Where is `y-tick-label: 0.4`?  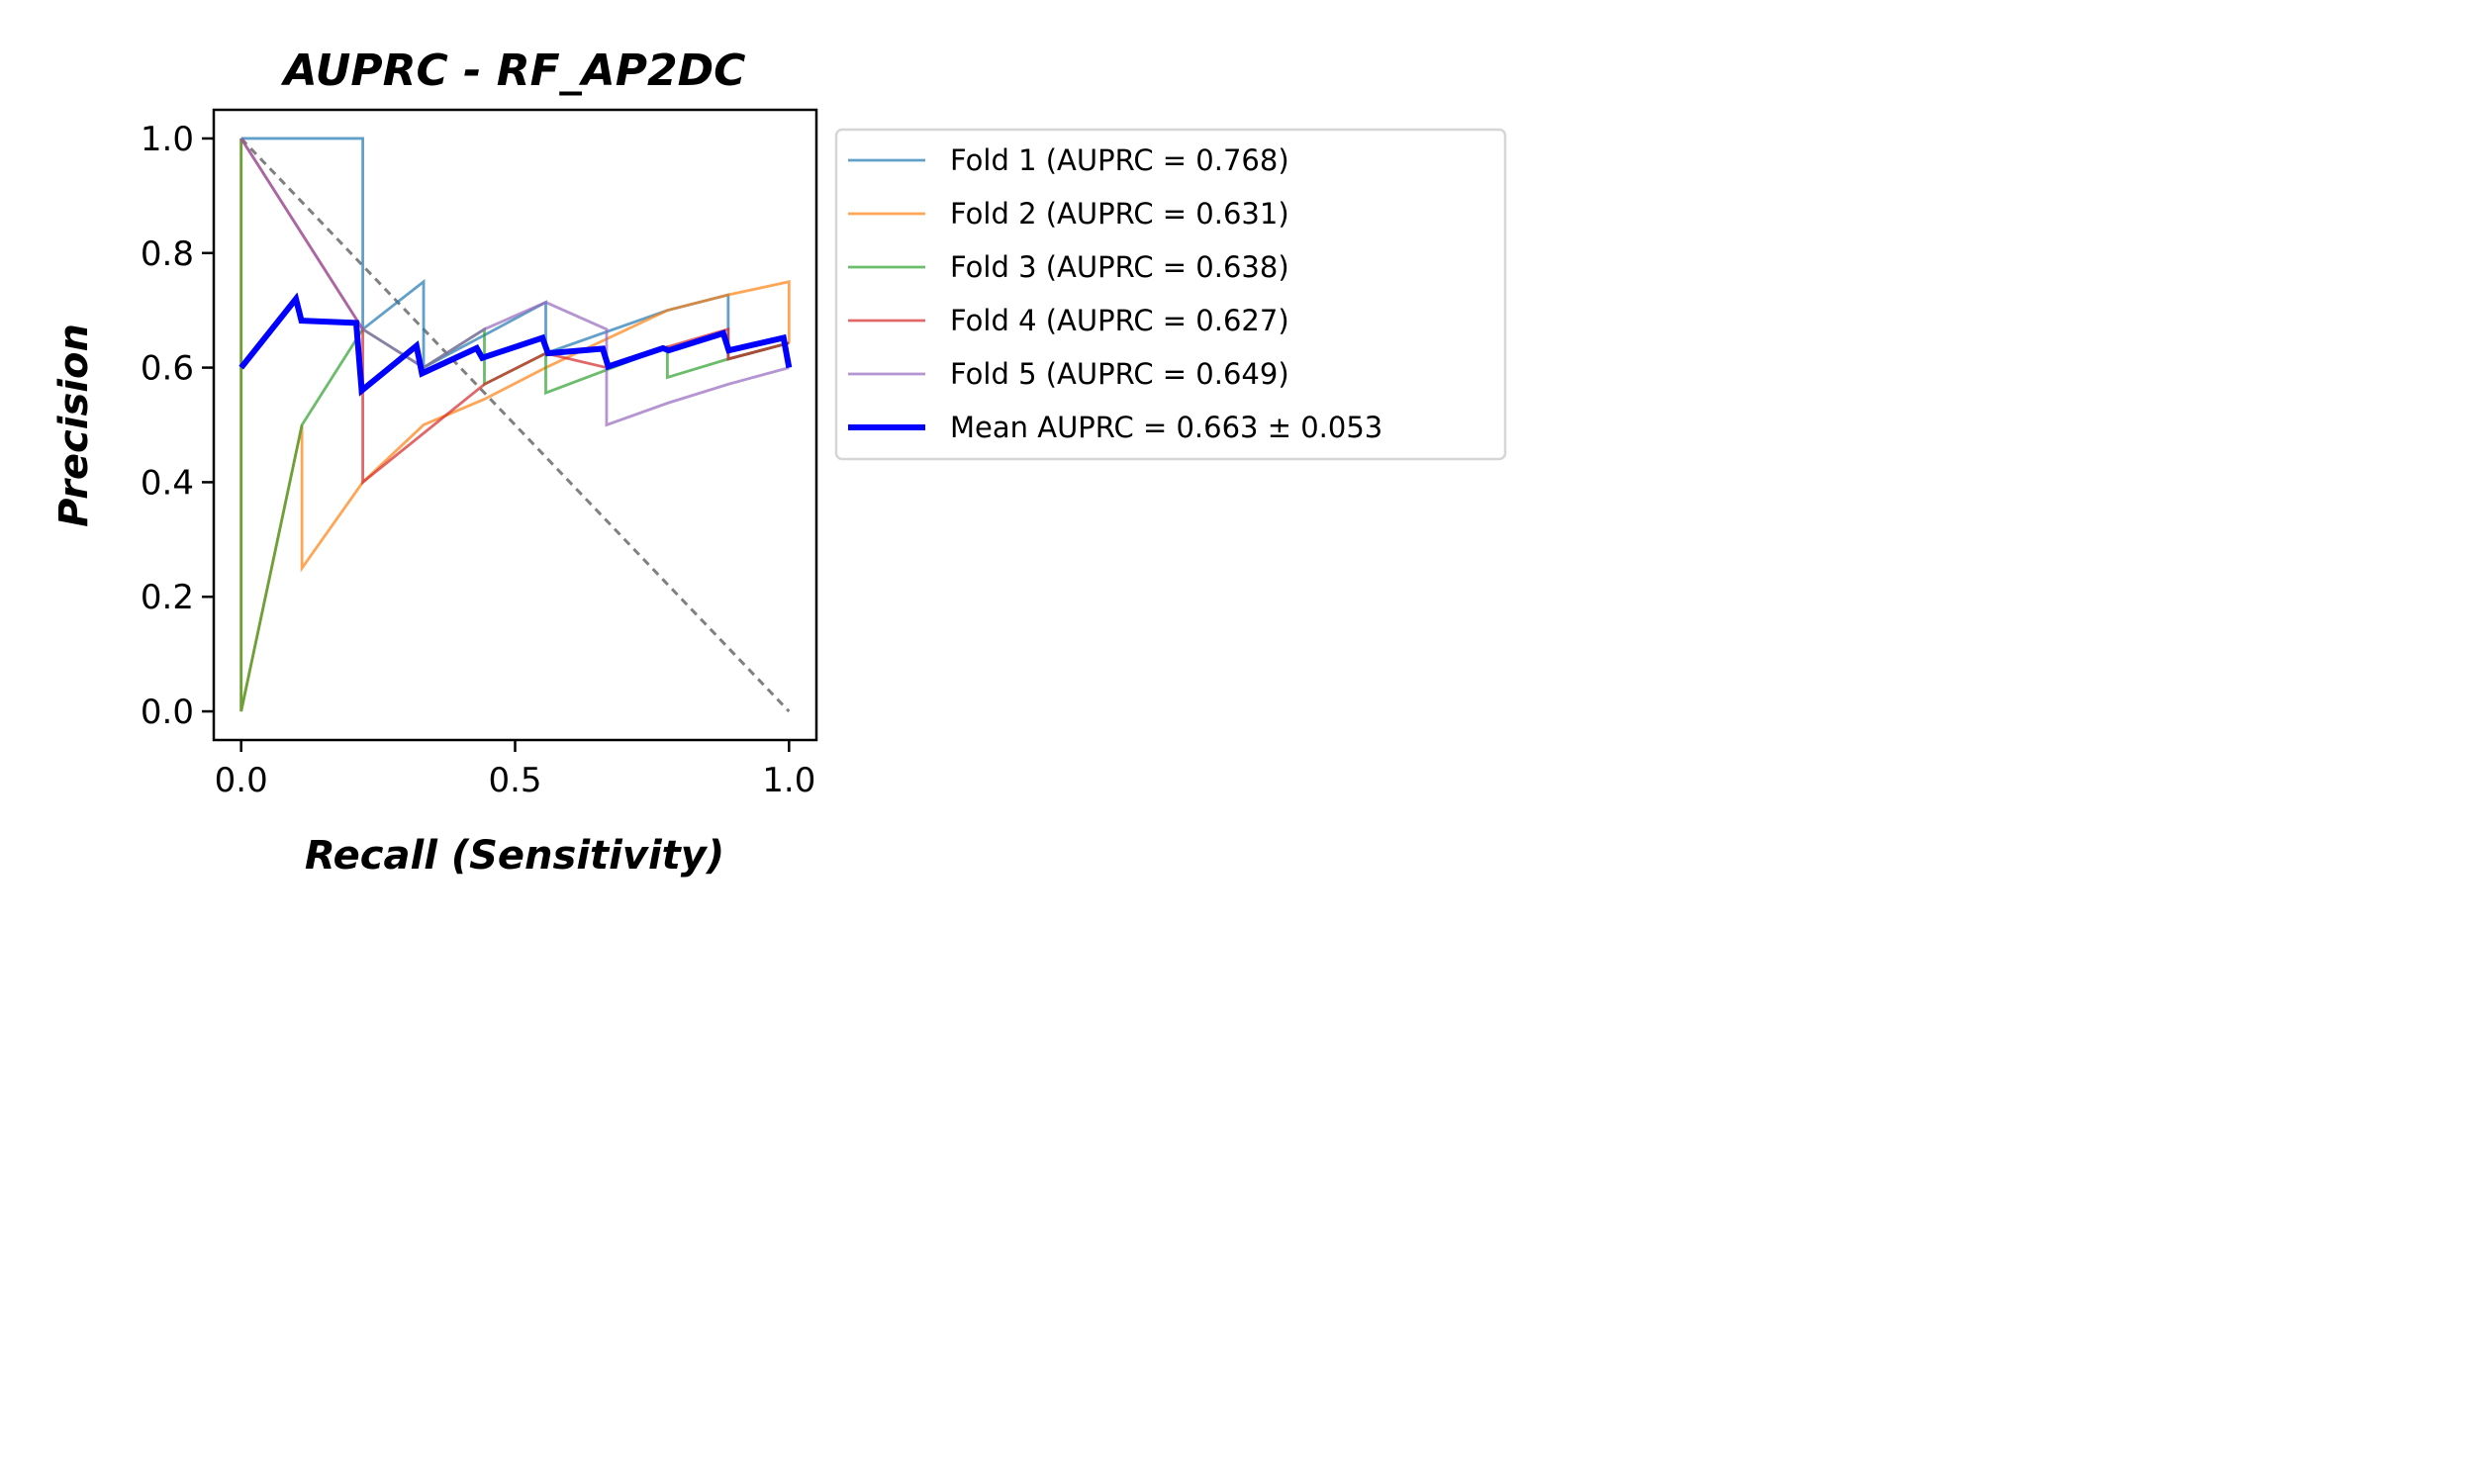
y-tick-label: 0.4 is located at coordinates (167, 483).